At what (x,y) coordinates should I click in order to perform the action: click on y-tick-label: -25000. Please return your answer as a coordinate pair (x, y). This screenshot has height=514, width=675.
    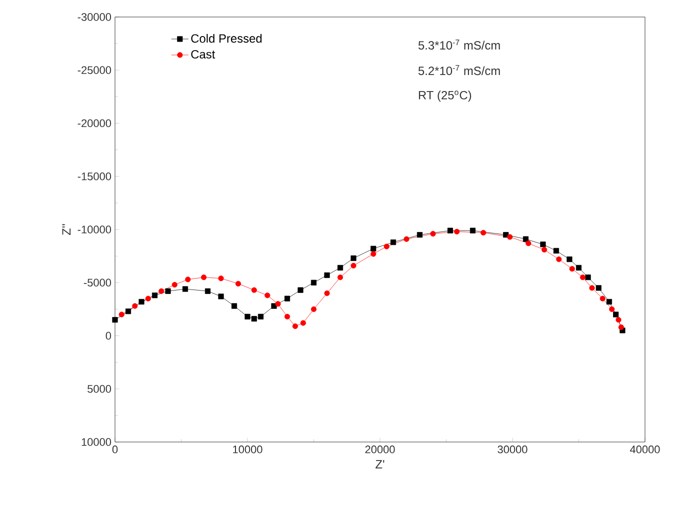
    Looking at the image, I should click on (95, 70).